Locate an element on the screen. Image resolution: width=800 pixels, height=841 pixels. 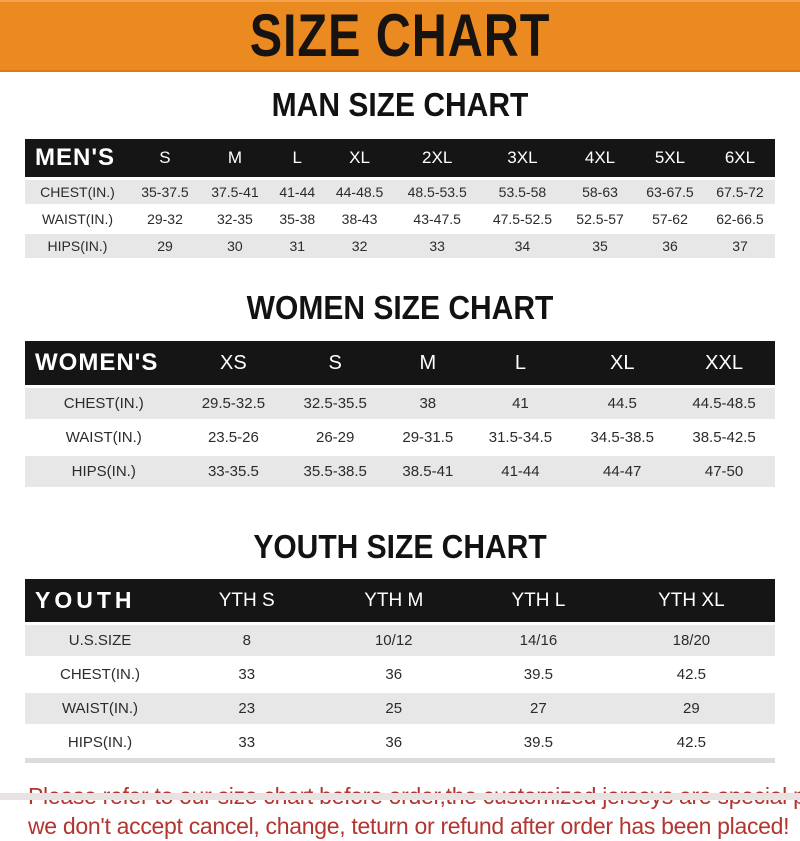
table-corner-label: YOUTH is located at coordinates (85, 600).